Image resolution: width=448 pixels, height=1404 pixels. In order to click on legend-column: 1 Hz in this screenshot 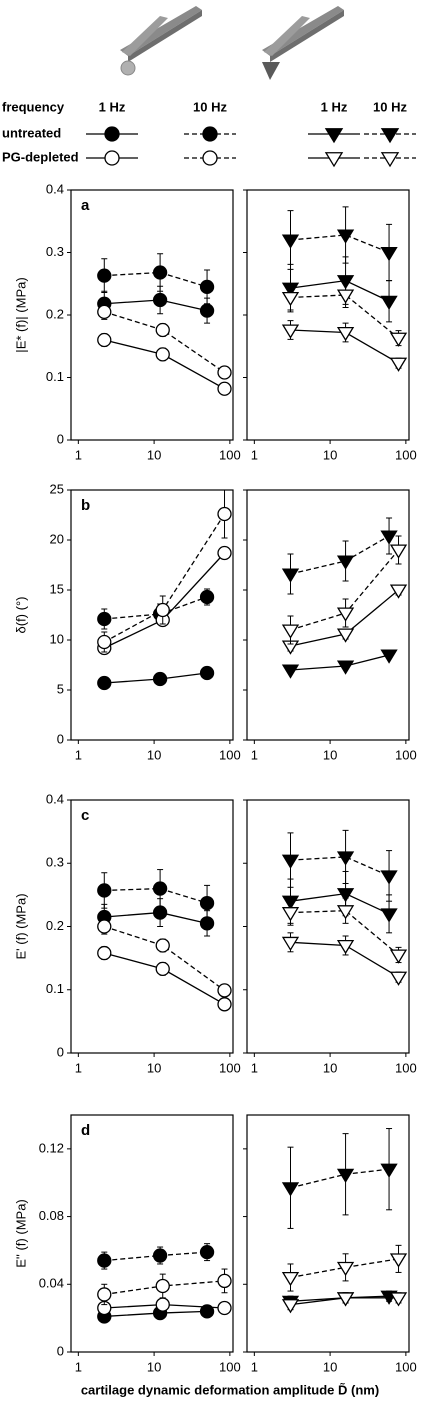, I will do `click(334, 106)`.